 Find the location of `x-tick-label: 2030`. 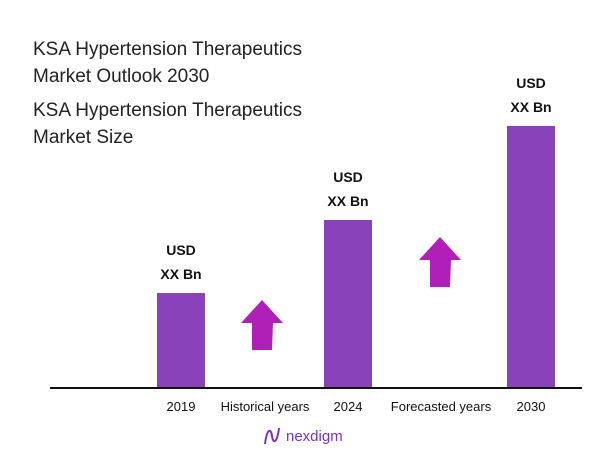

x-tick-label: 2030 is located at coordinates (531, 406).